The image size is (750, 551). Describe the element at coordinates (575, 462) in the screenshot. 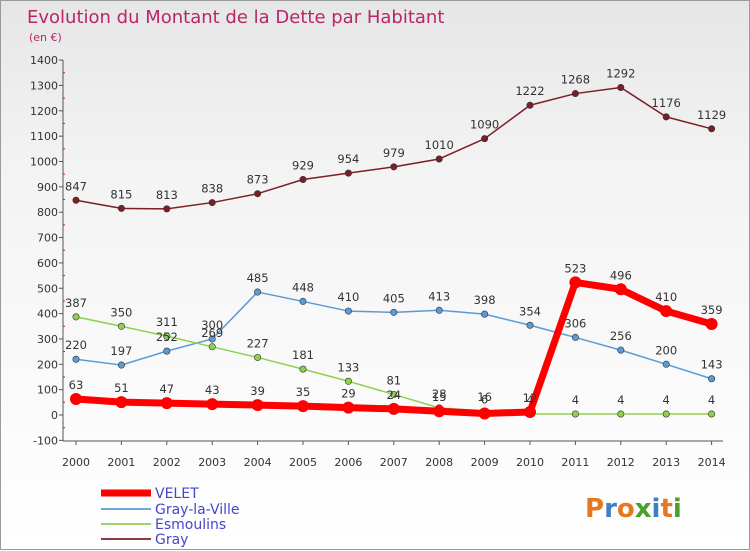

I see `x-tick-label: 2011` at that location.